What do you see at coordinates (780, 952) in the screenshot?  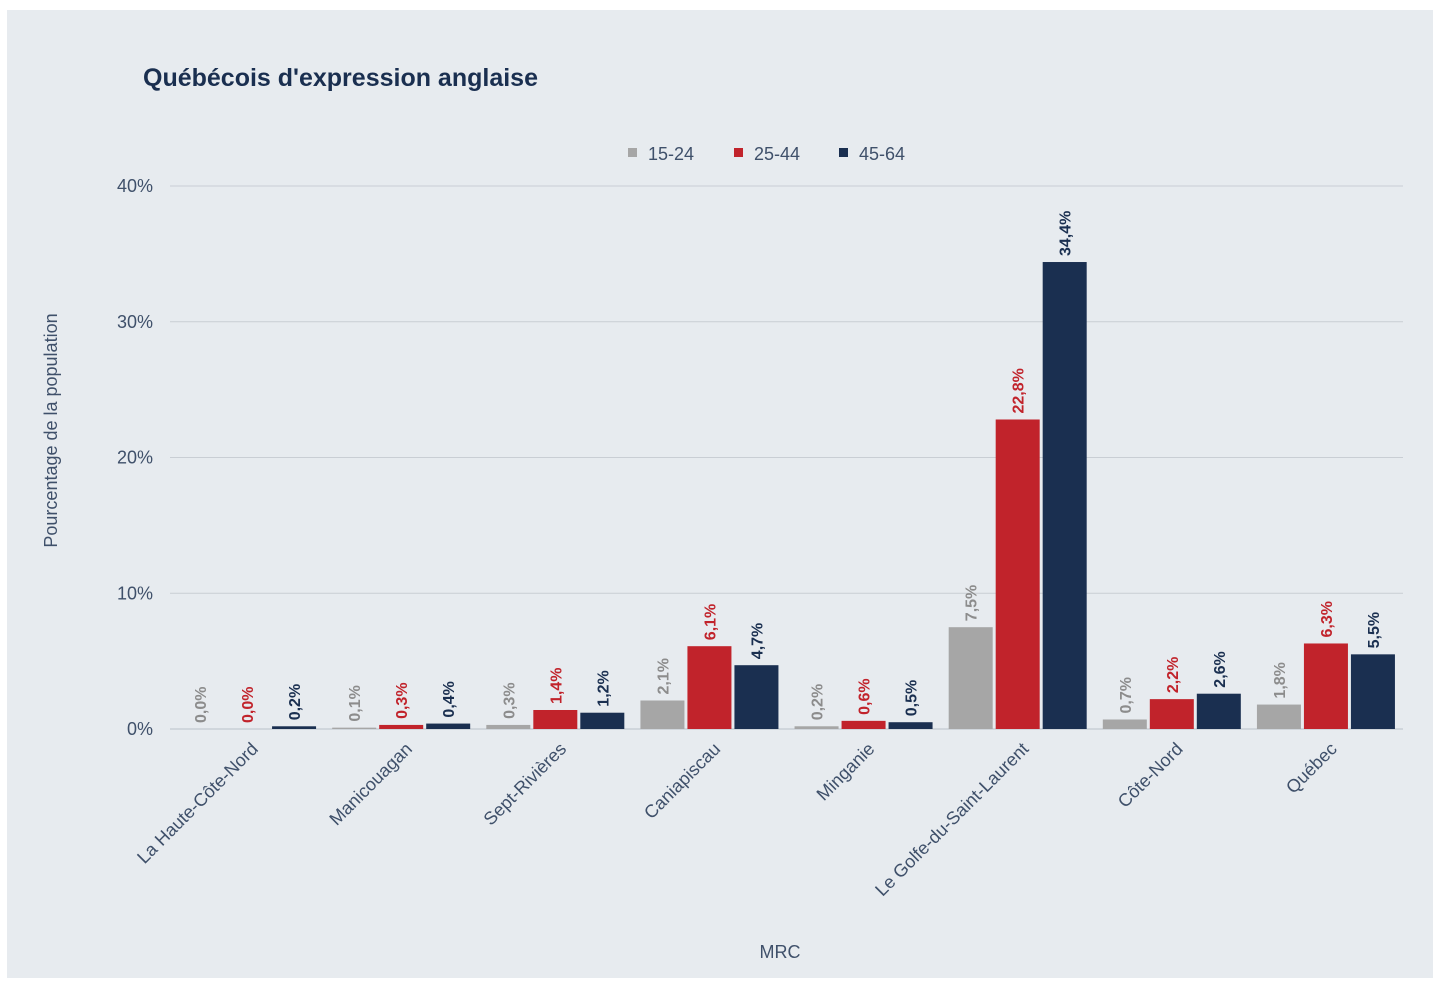 I see `x-axis-label: MRC` at bounding box center [780, 952].